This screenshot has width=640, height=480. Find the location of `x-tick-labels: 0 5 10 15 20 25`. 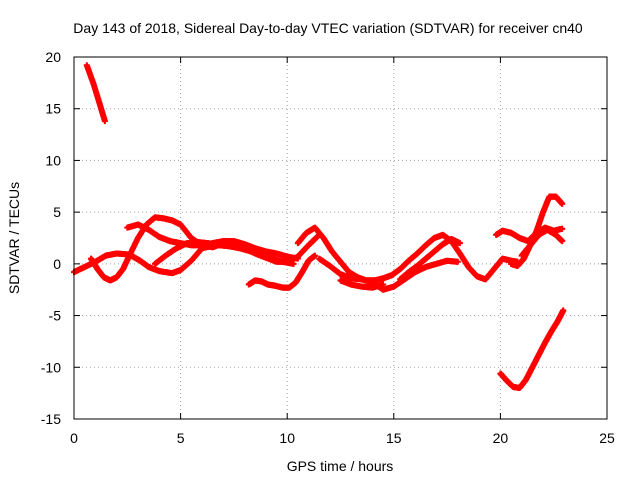

x-tick-labels: 0 5 10 15 20 25 is located at coordinates (342, 438).